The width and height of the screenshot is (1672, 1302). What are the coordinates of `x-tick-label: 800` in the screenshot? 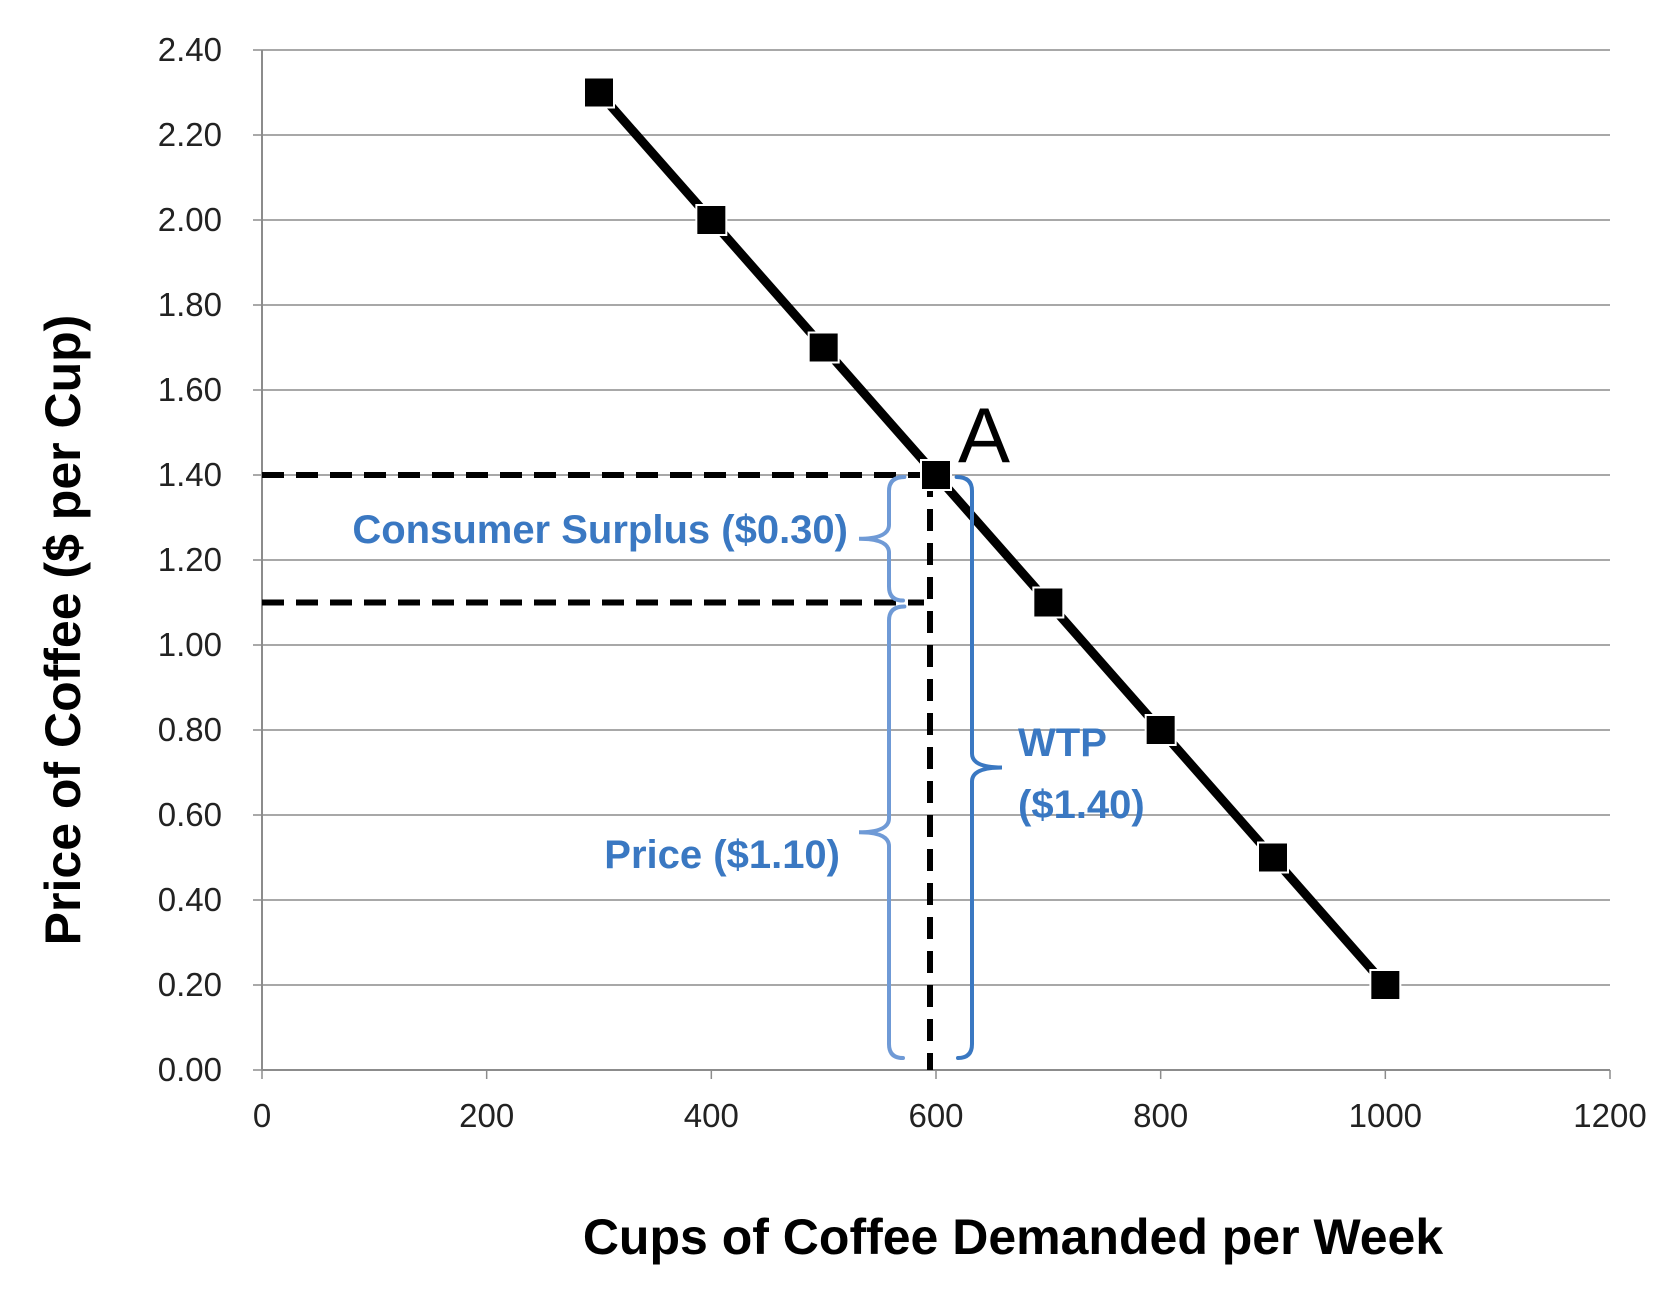 It's located at (1160, 1115).